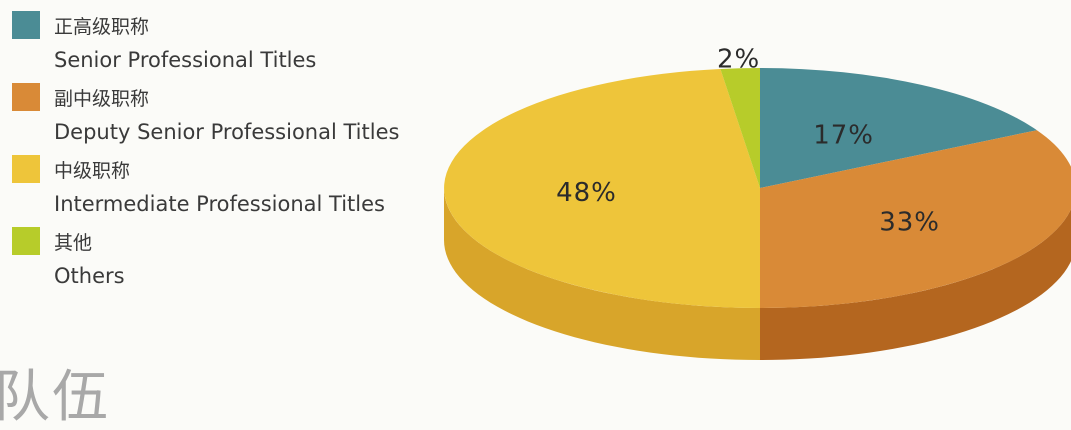 This screenshot has width=1071, height=430. What do you see at coordinates (738, 60) in the screenshot?
I see `pie-data-label: 2%` at bounding box center [738, 60].